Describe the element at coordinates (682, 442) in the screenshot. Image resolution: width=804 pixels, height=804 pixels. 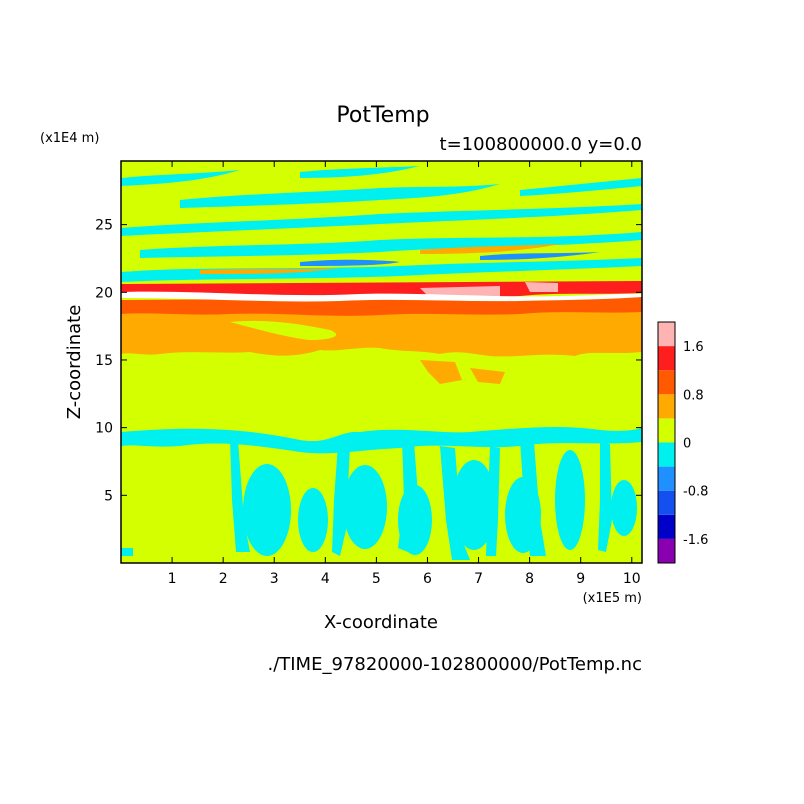
I see `colorbar: 1.6 0.8 0 -0.8 -1.6` at that location.